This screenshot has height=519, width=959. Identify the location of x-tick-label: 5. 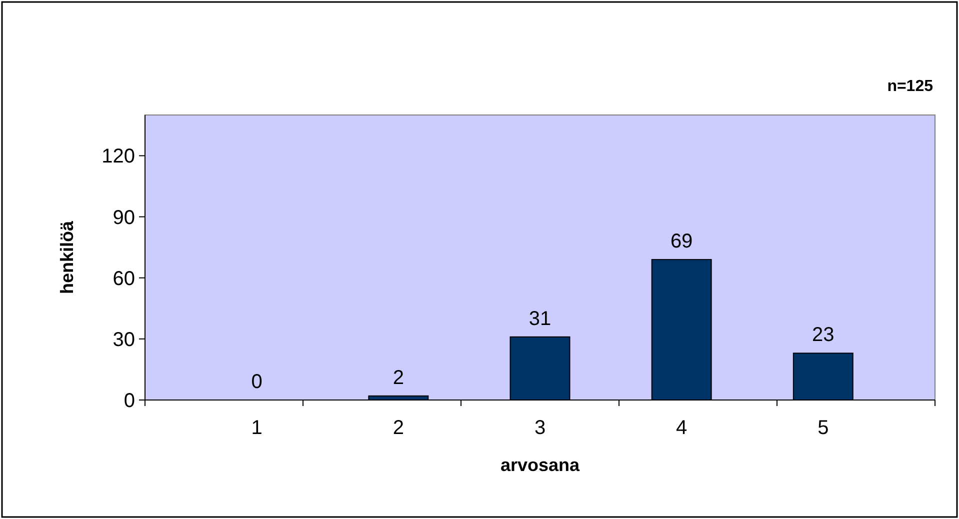
(823, 428).